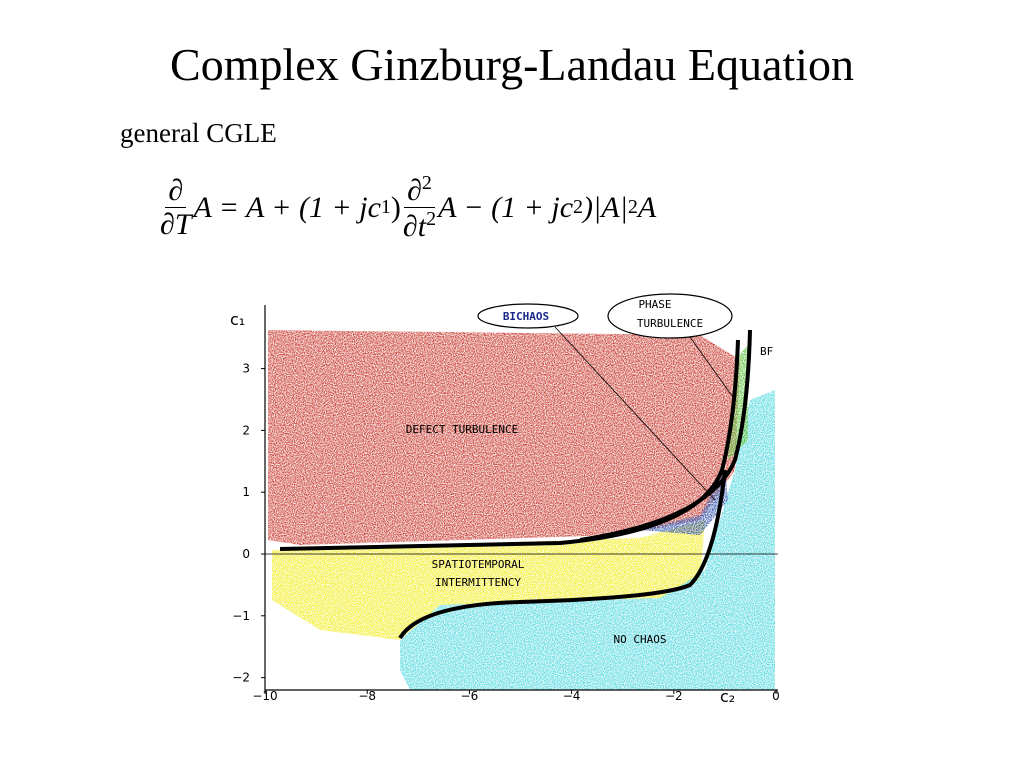 This screenshot has width=1024, height=768. Describe the element at coordinates (246, 554) in the screenshot. I see `y-tick-label: 0` at that location.